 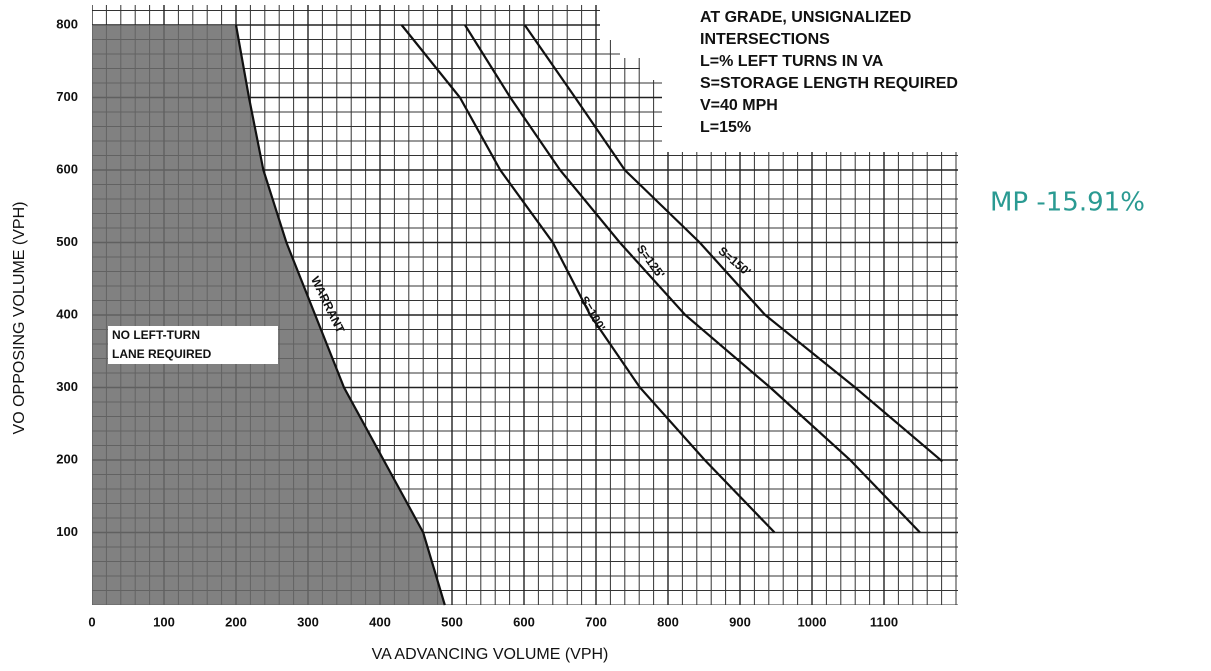 I want to click on y-axis-label: VO OPPOSING VOLUME (VPH), so click(x=19, y=318).